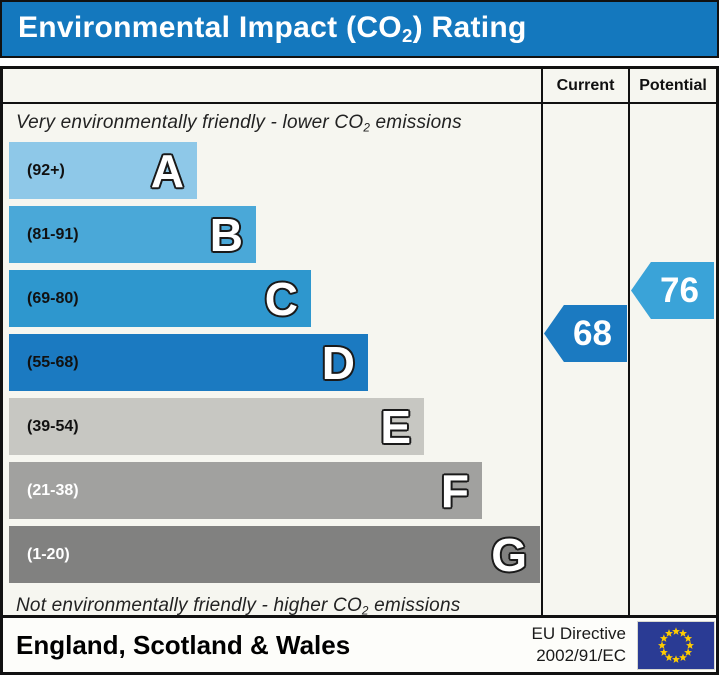 The image size is (719, 675). I want to click on current-column: 68, so click(586, 360).